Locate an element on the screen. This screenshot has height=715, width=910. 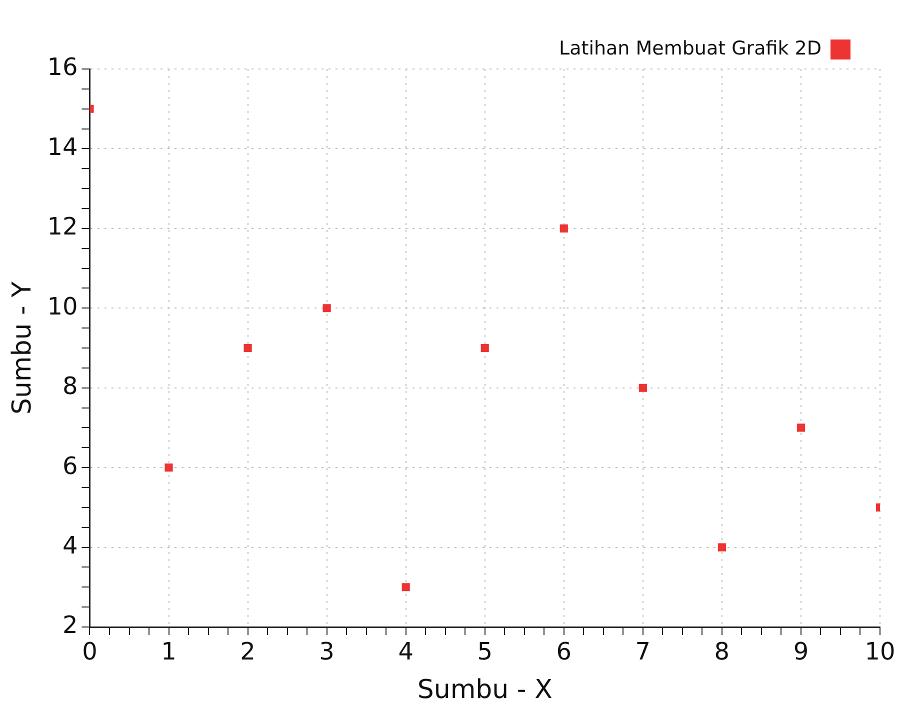
x-tick-label: 7 is located at coordinates (643, 652).